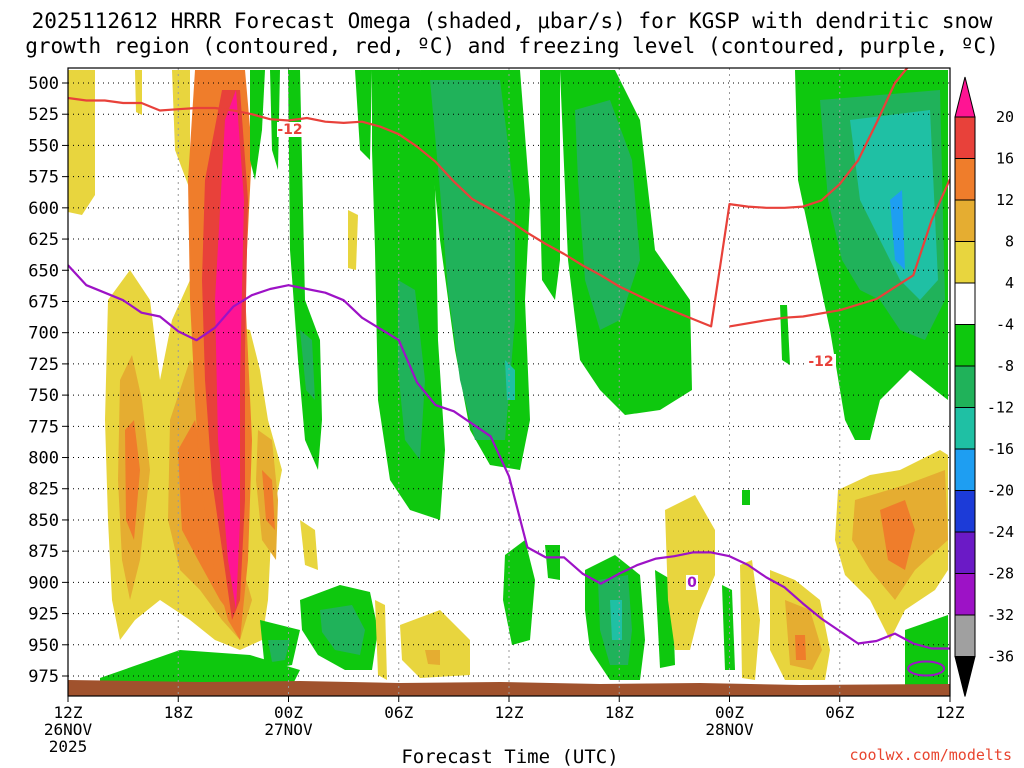  Describe the element at coordinates (43, 427) in the screenshot. I see `y-tick-label: 775` at that location.